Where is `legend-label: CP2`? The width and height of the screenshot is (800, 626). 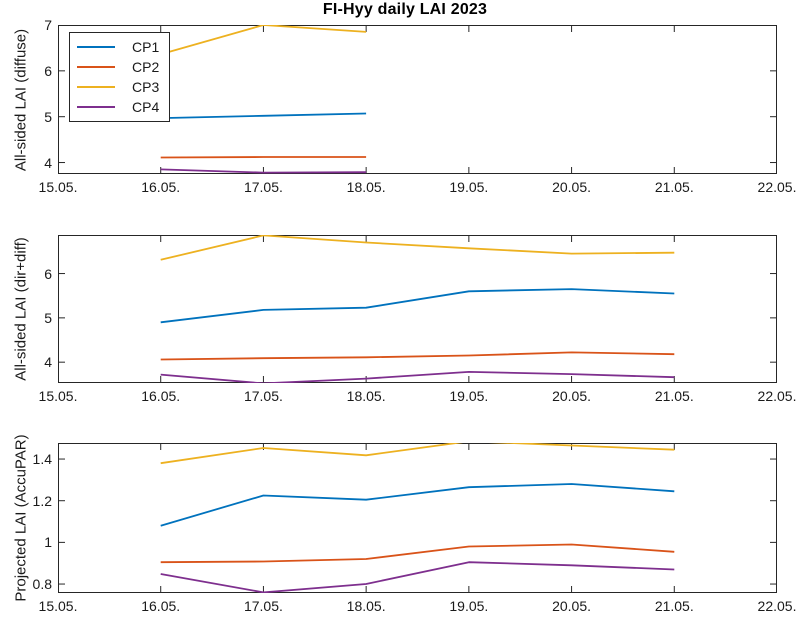
legend-label: CP2 is located at coordinates (146, 67).